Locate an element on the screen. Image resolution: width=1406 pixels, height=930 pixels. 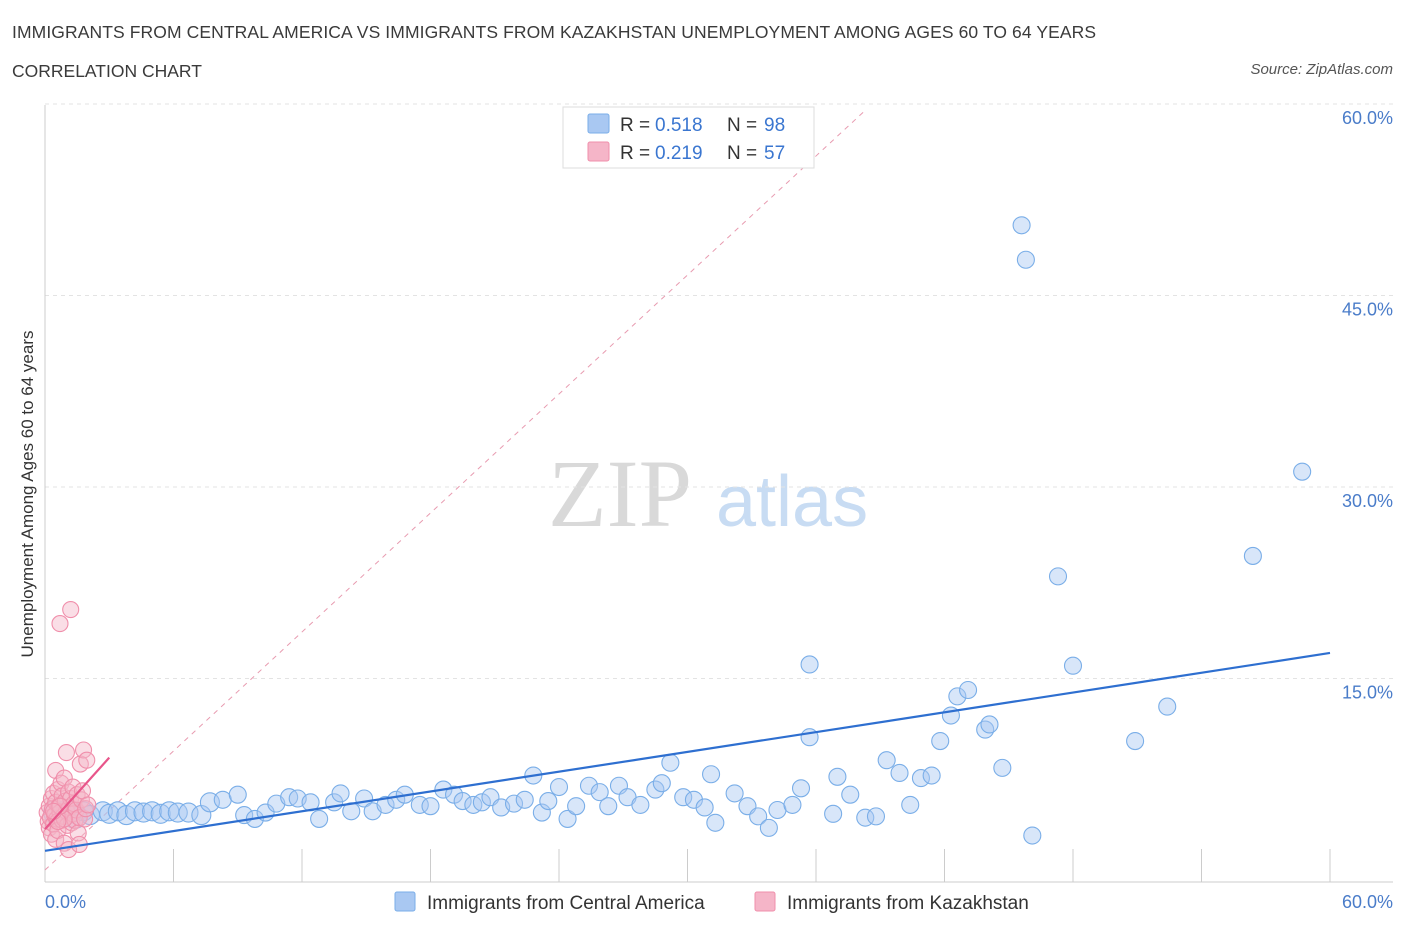
legend-n-label-pink: N = is located at coordinates (742, 153).